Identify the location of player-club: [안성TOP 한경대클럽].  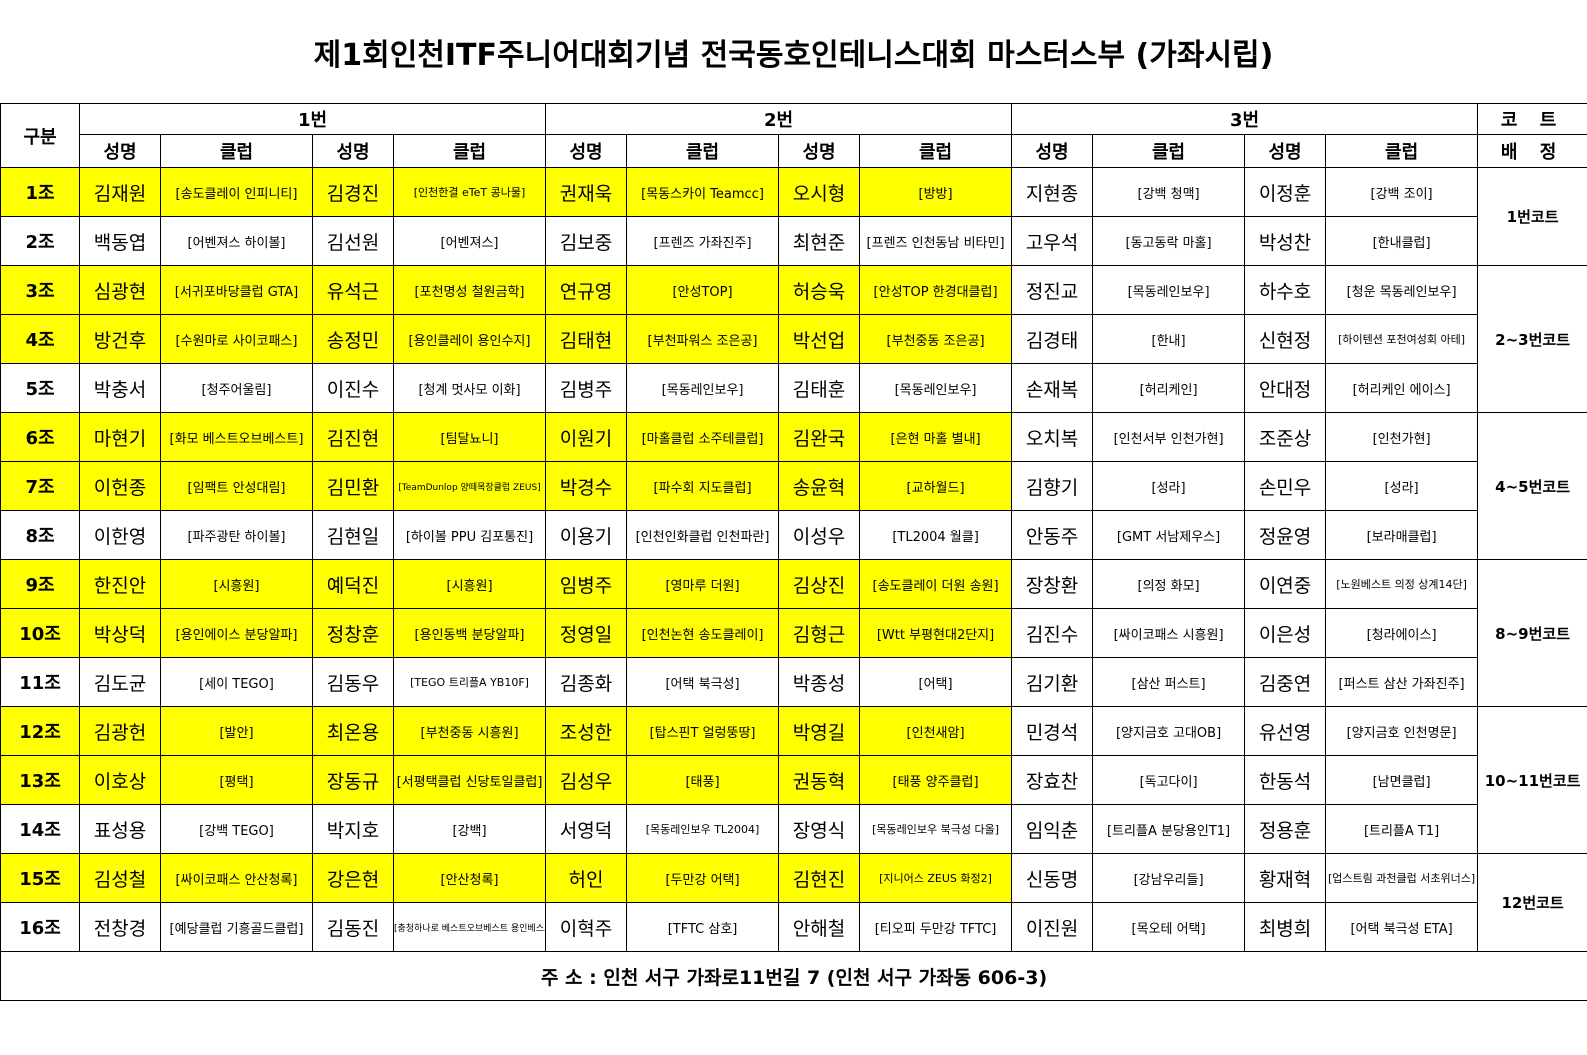
(936, 290).